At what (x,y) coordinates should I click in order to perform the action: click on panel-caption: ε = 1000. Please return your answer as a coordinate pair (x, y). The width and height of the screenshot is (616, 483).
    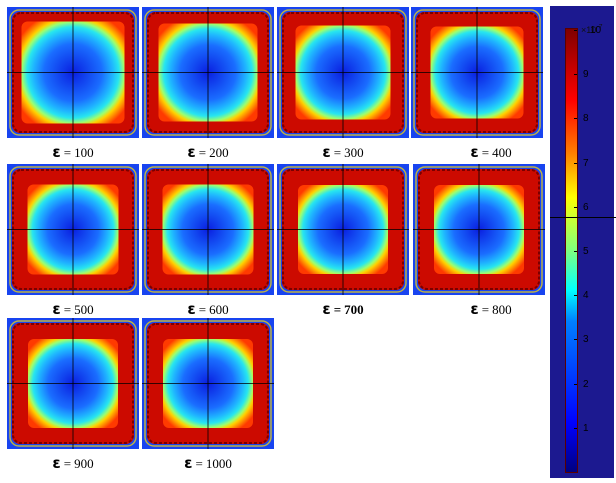
    Looking at the image, I should click on (208, 463).